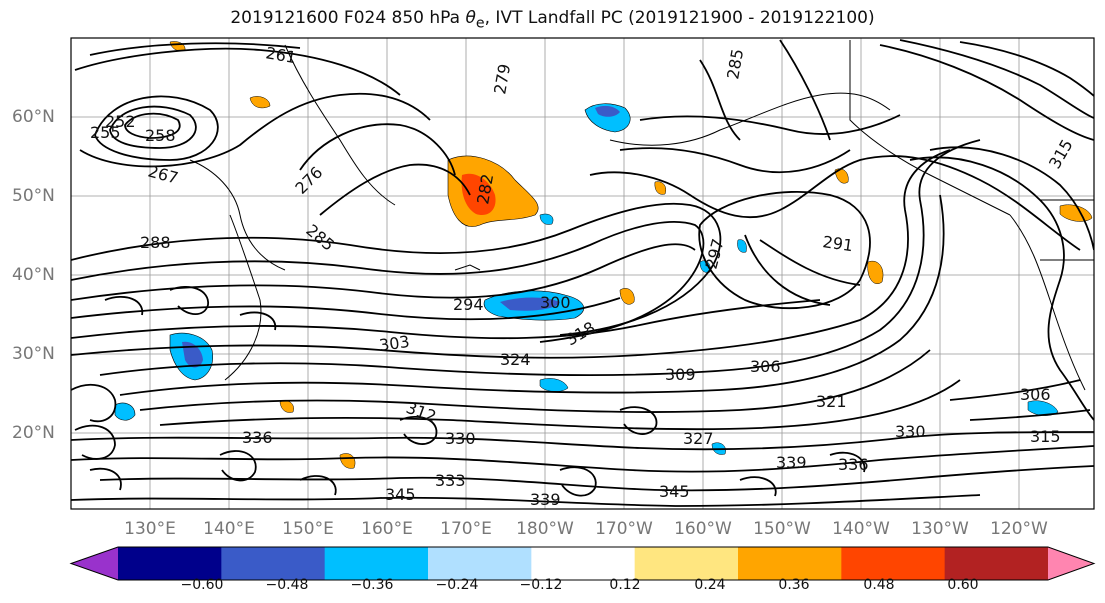 The image size is (1105, 603). What do you see at coordinates (555, 302) in the screenshot?
I see `contour-label: 300` at bounding box center [555, 302].